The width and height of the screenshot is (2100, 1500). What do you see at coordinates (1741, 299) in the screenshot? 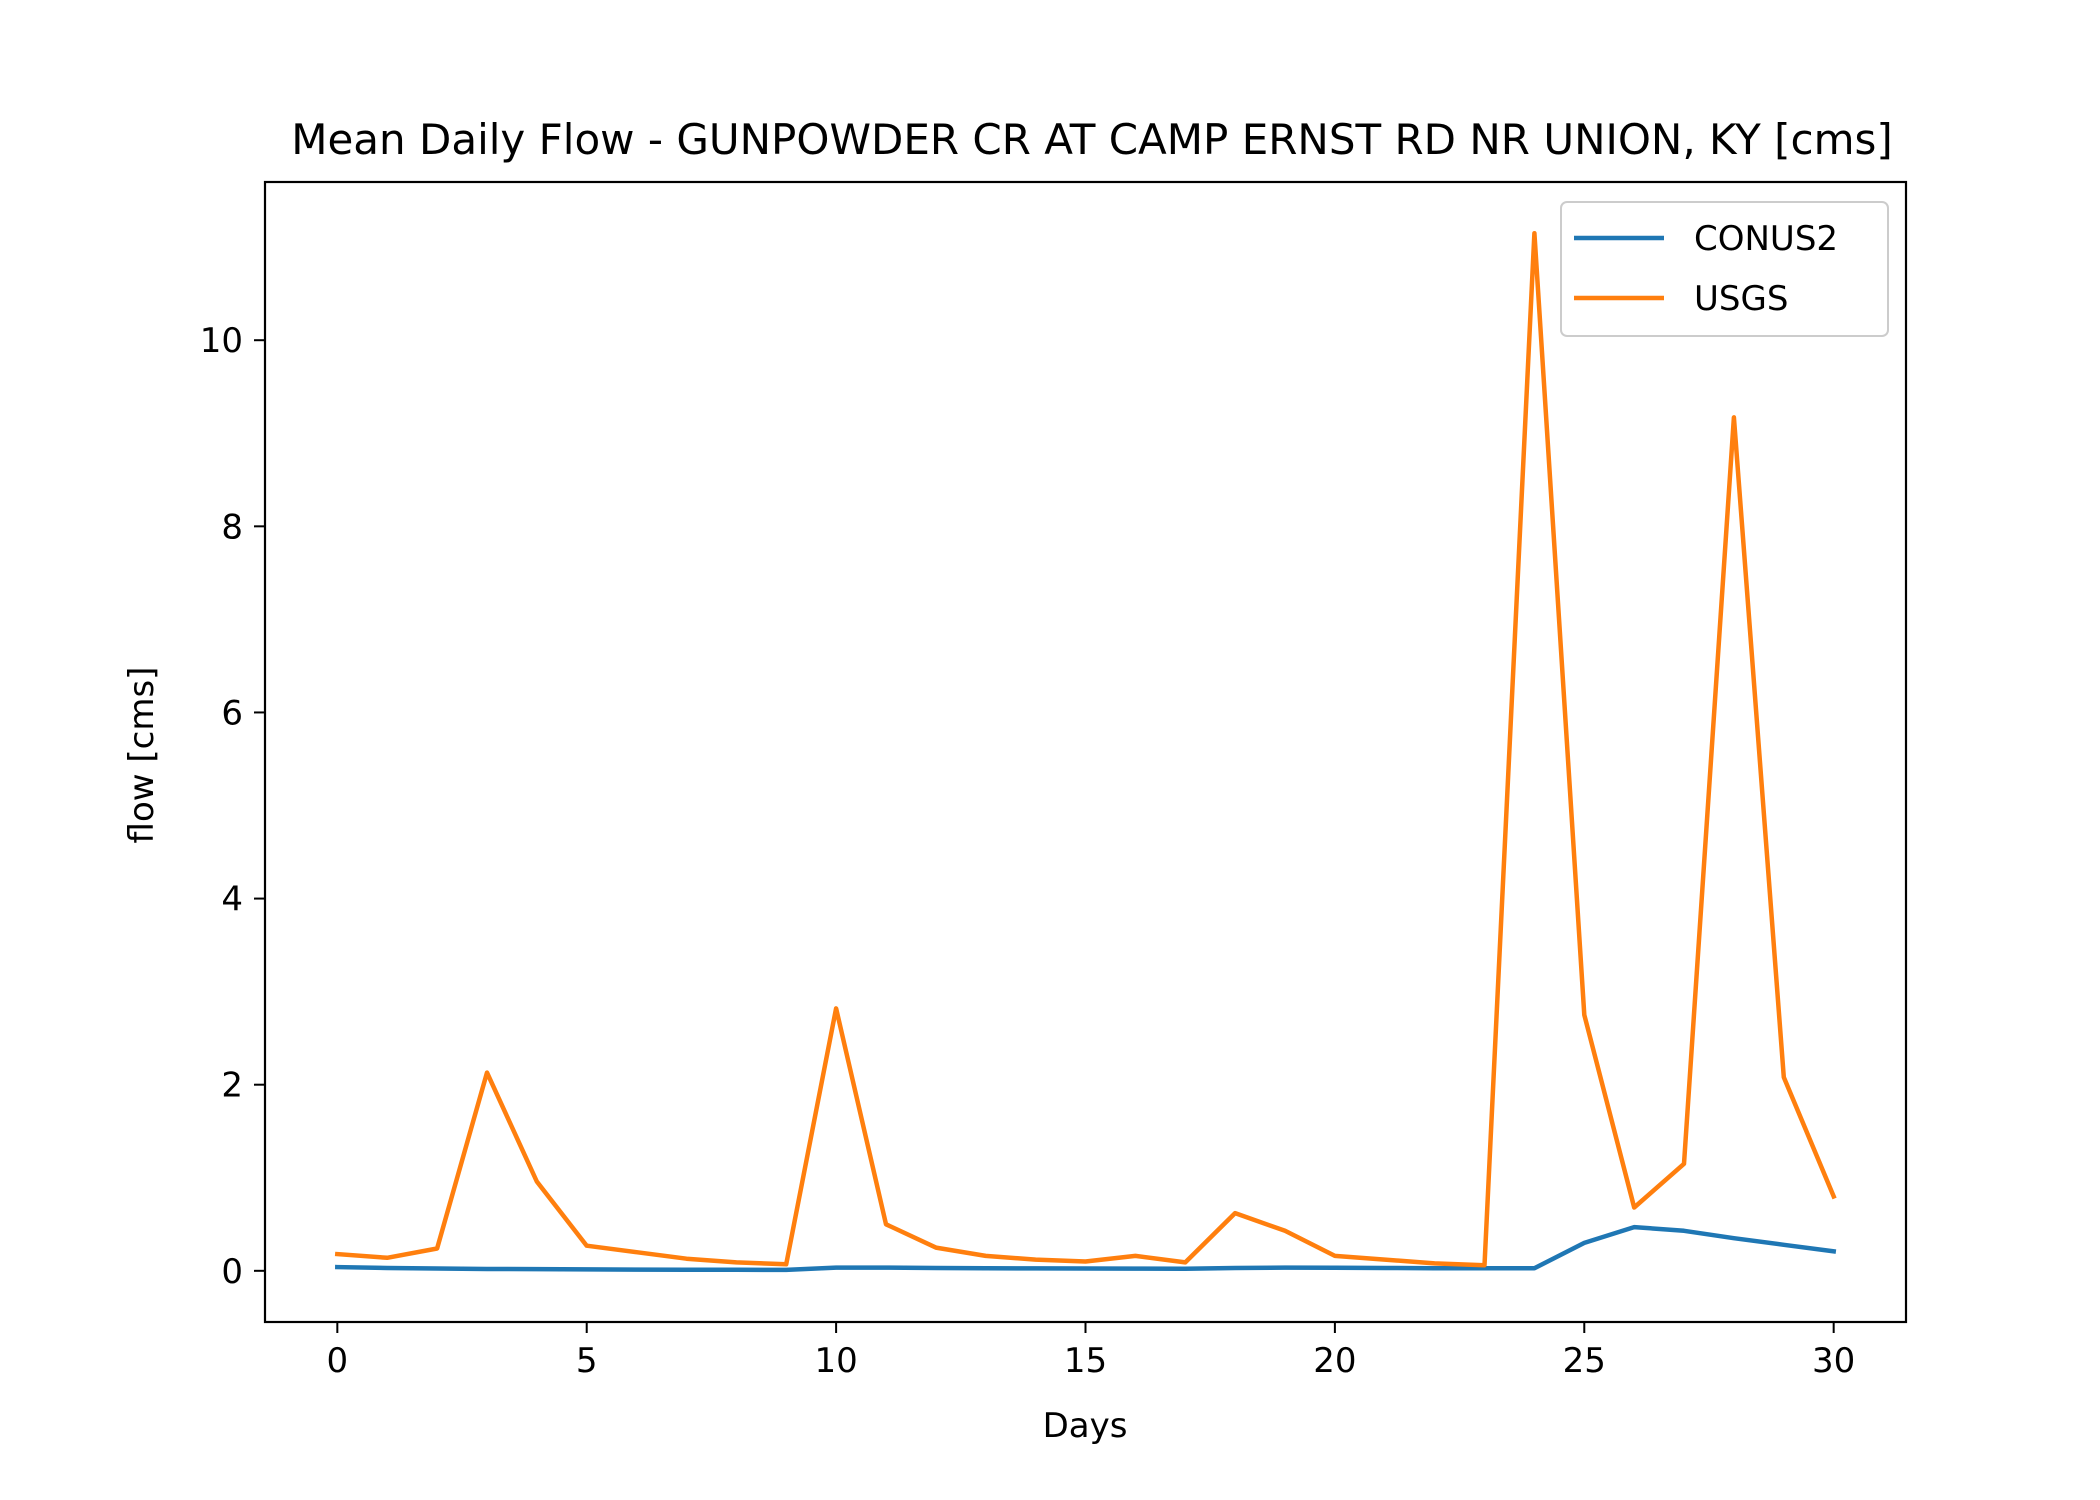
I see `legend-label-usgs: USGS` at bounding box center [1741, 299].